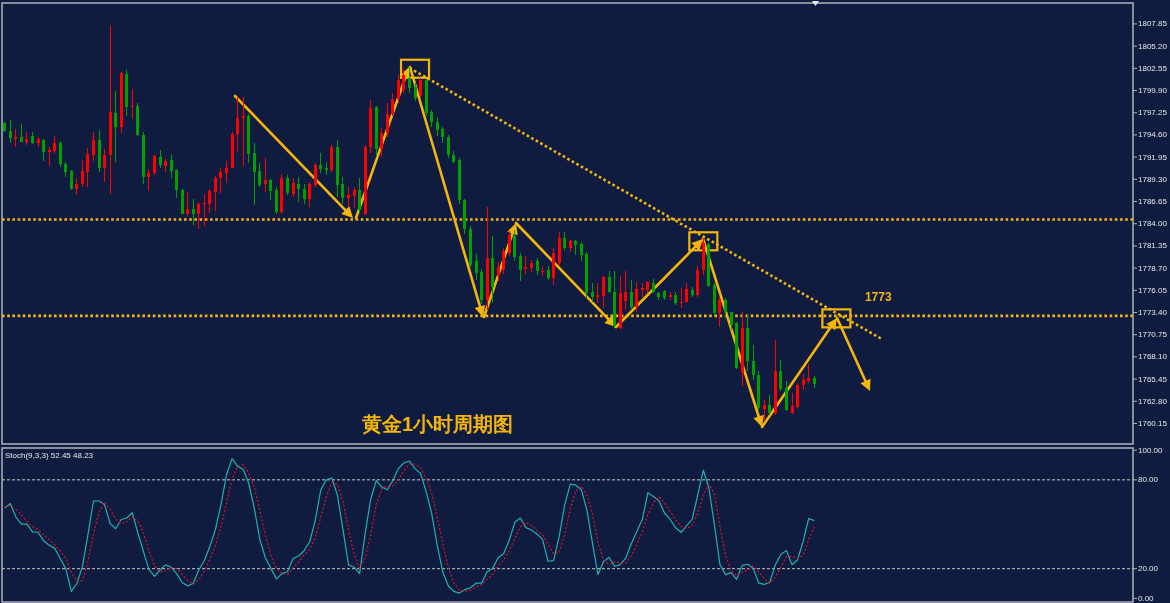  What do you see at coordinates (1153, 335) in the screenshot?
I see `y-tick-label: 1770.75` at bounding box center [1153, 335].